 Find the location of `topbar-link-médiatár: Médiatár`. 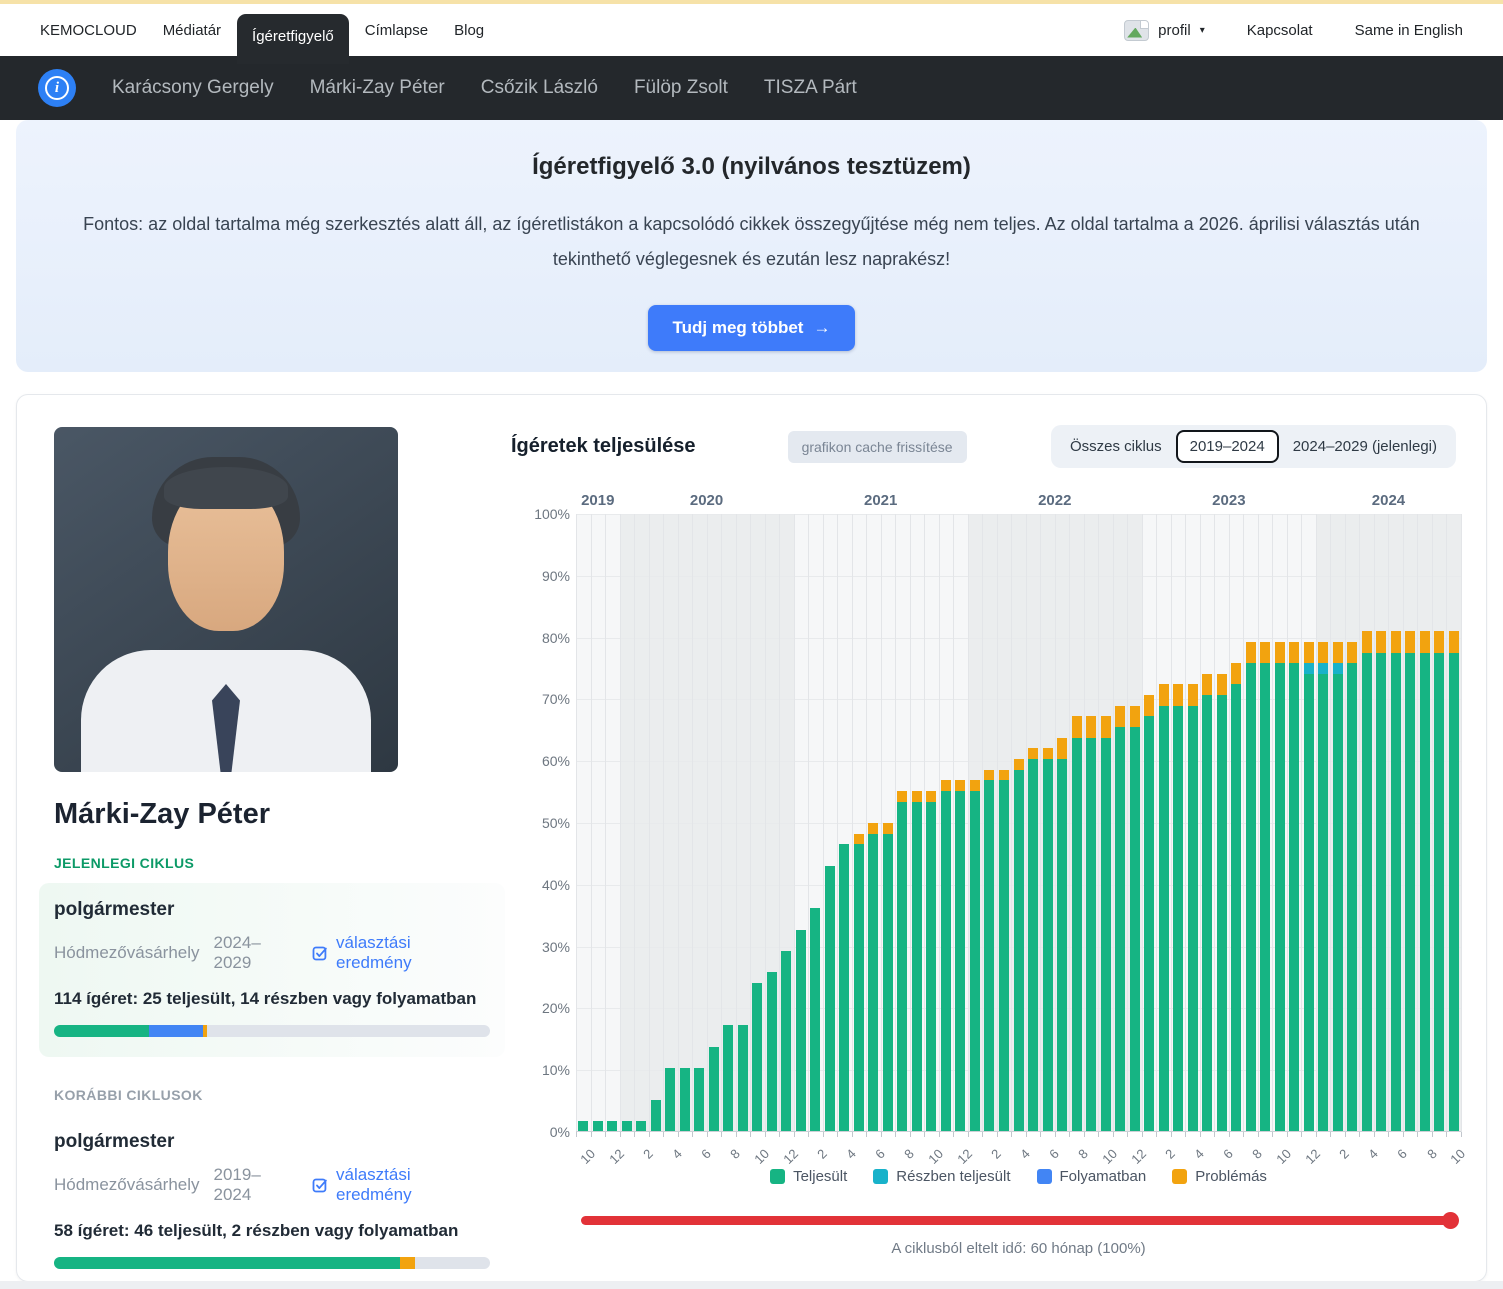

topbar-link-médiatár: Médiatár is located at coordinates (192, 30).